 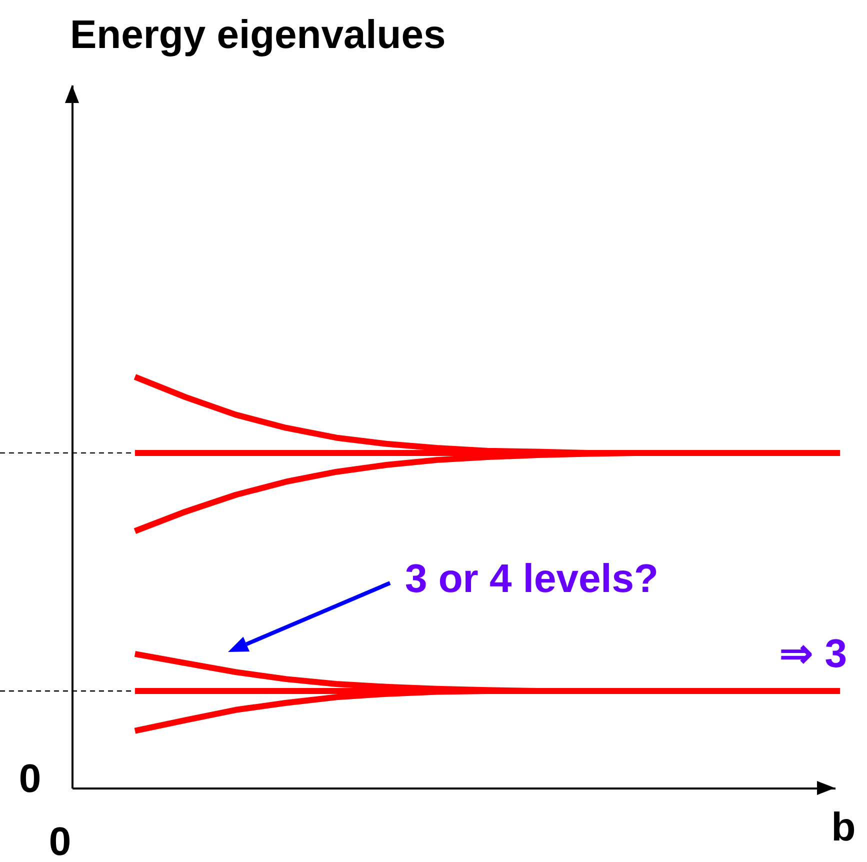 I want to click on annotation: 3 or 4 levels?, so click(x=531, y=579).